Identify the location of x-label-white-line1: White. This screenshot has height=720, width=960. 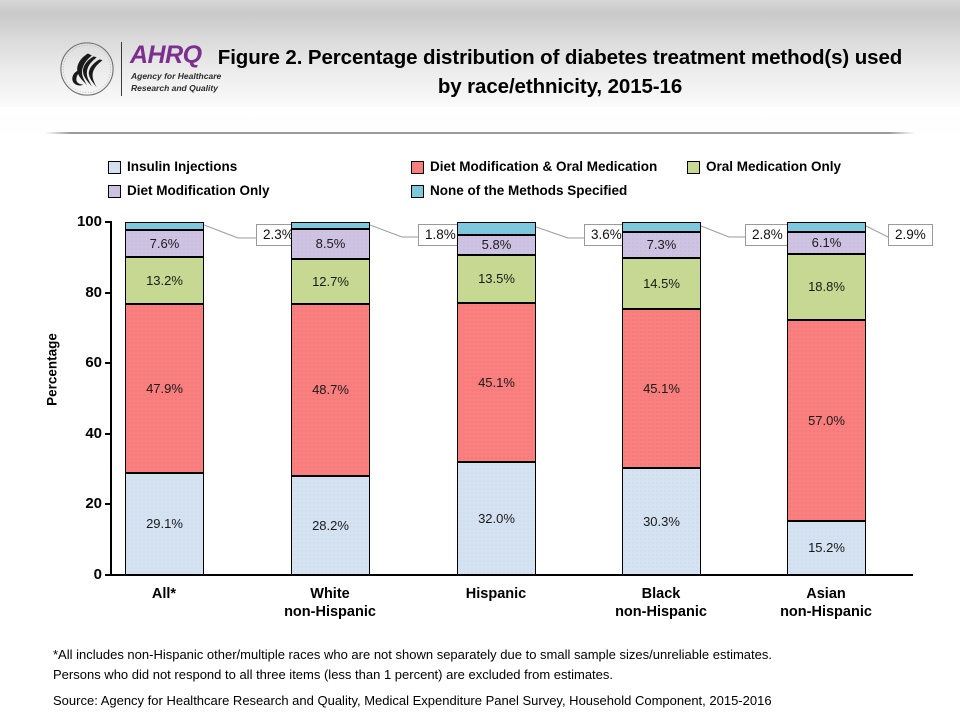
(330, 594).